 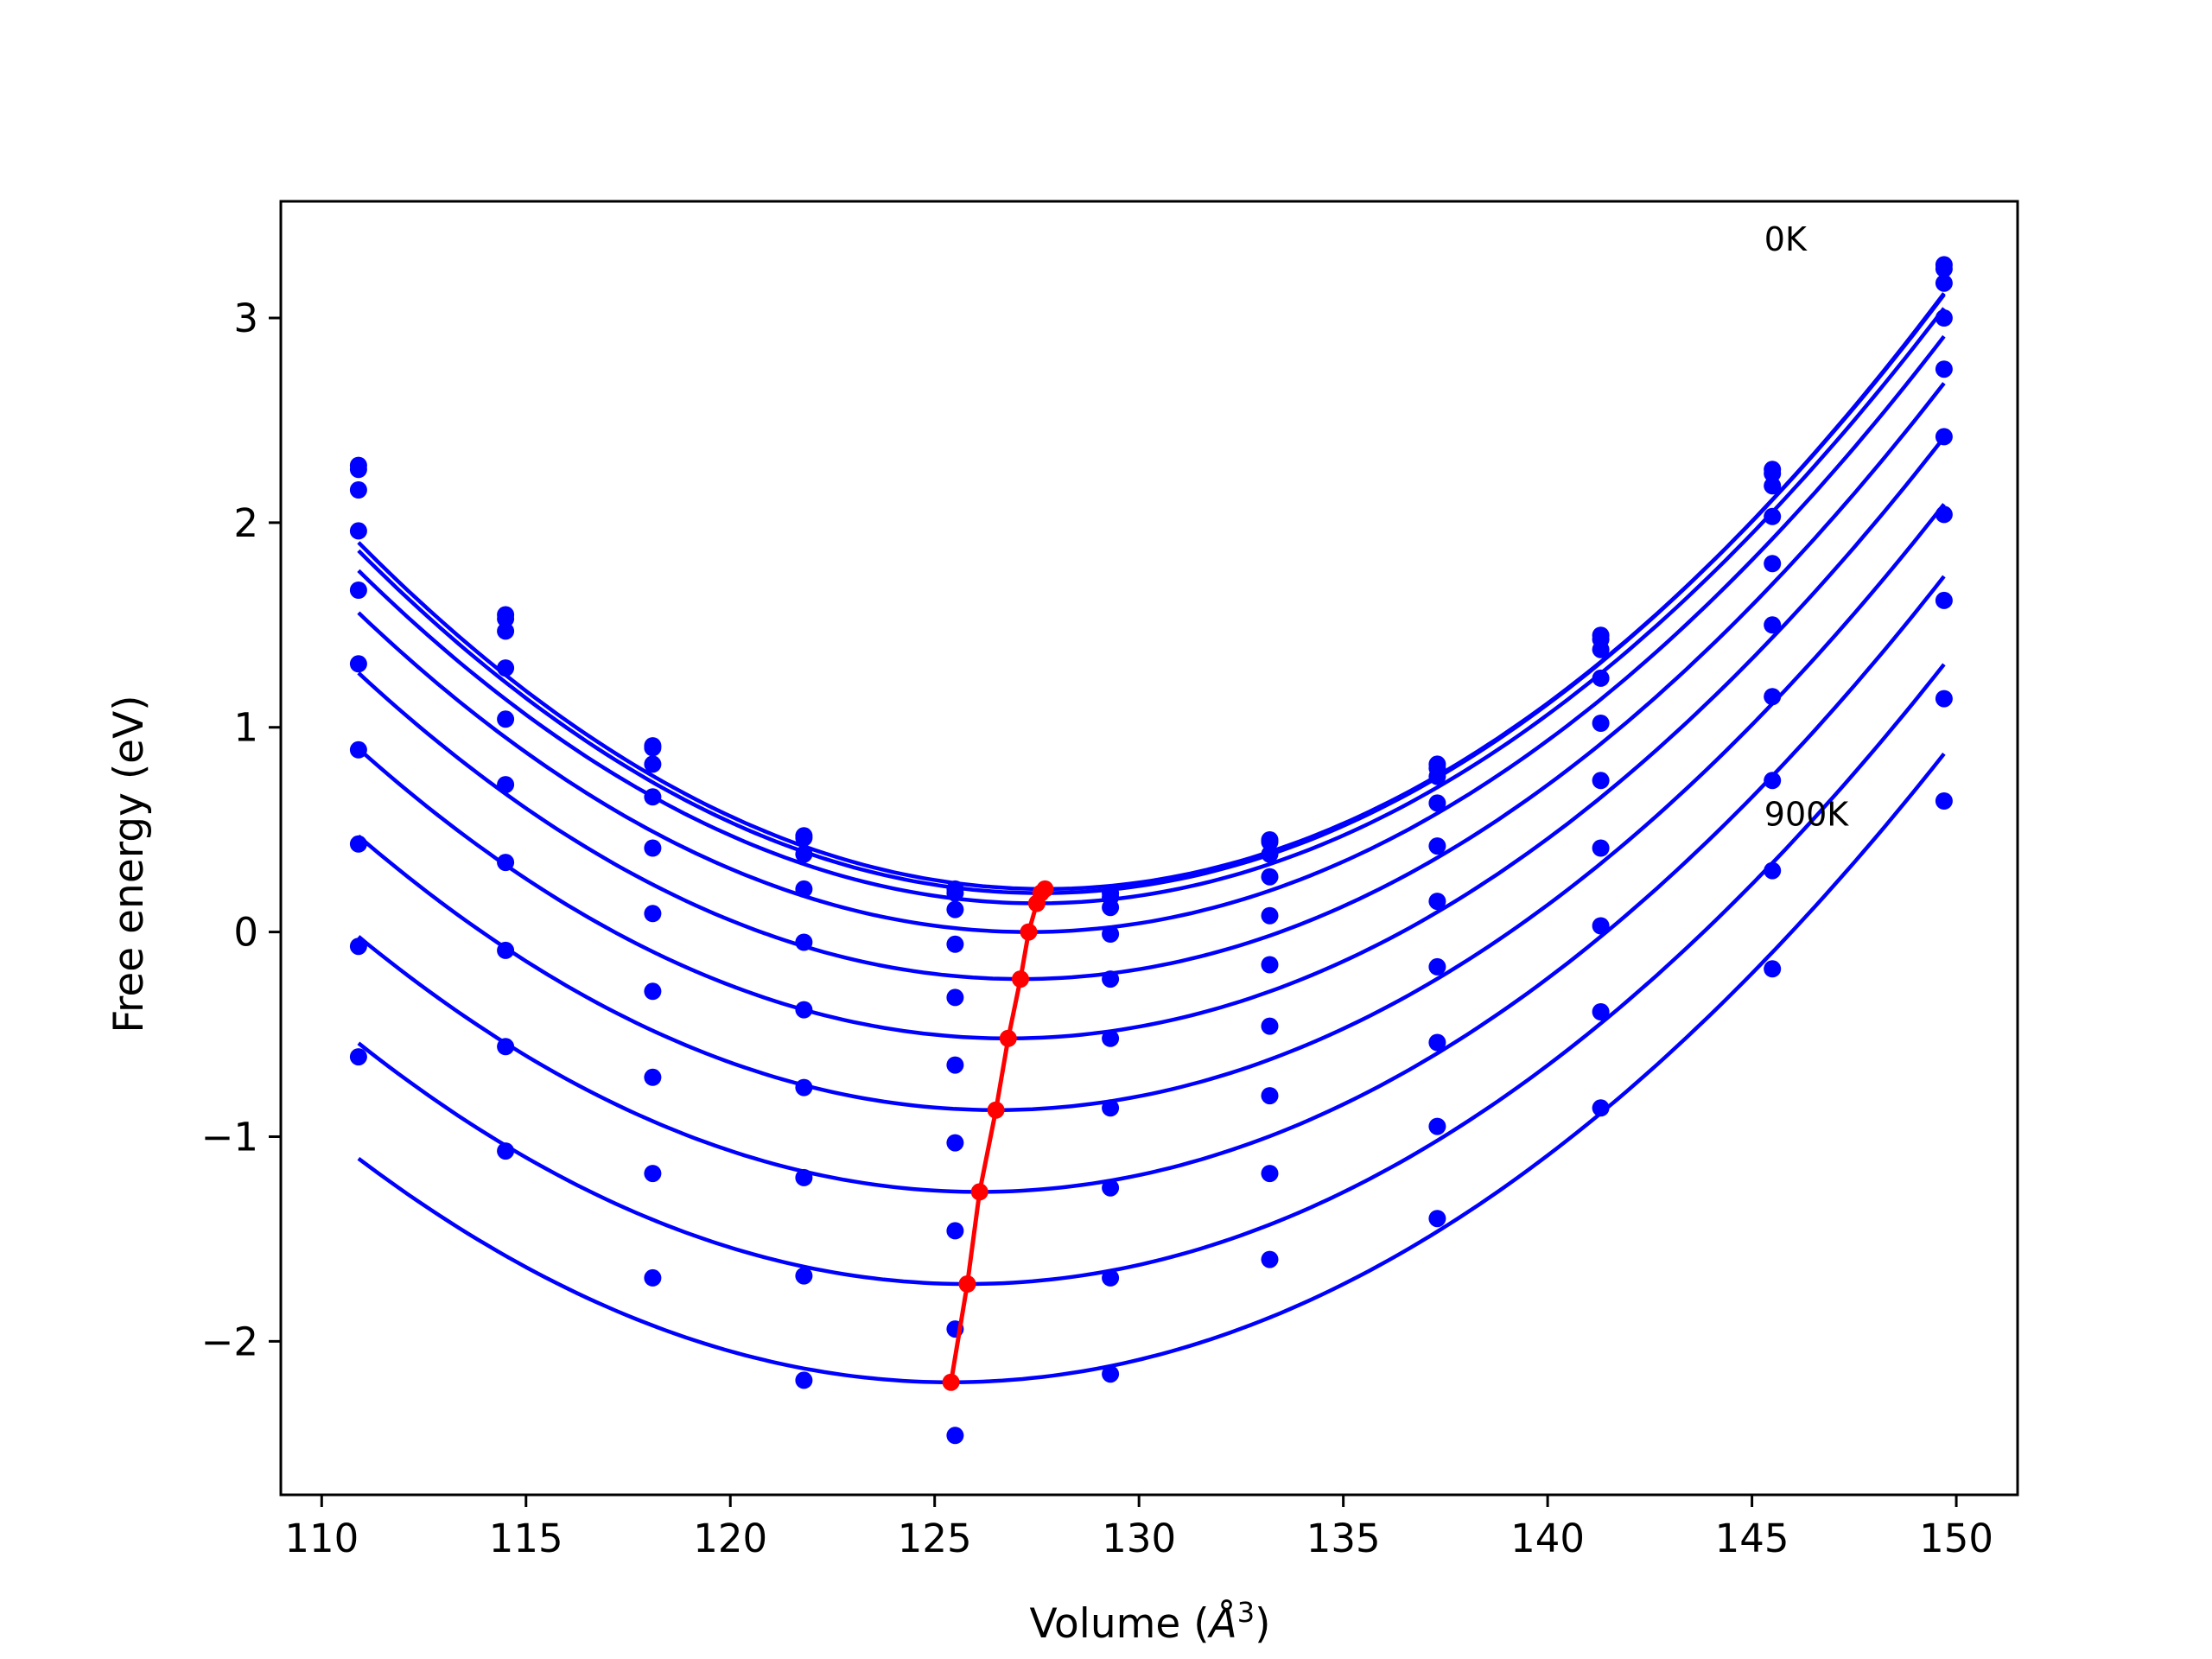 What do you see at coordinates (1956, 1538) in the screenshot?
I see `x-tick-label: 150` at bounding box center [1956, 1538].